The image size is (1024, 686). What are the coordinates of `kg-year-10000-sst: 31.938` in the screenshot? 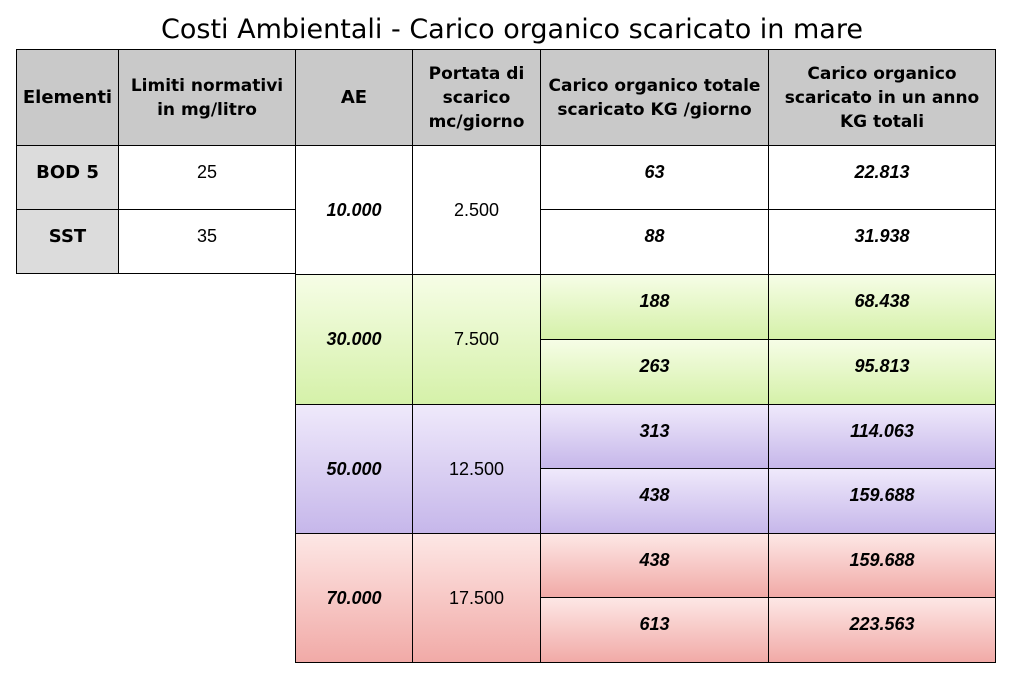 It's located at (882, 242).